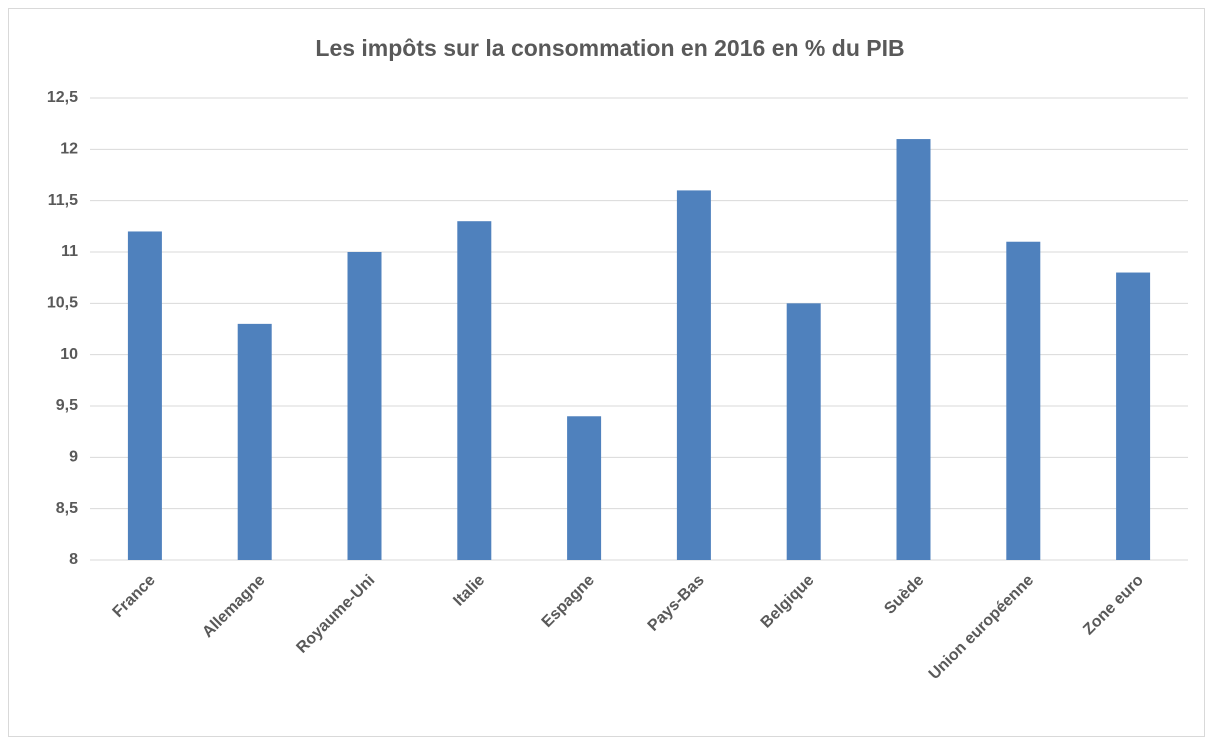 Image resolution: width=1213 pixels, height=745 pixels. Describe the element at coordinates (73, 457) in the screenshot. I see `y-tick-label: 9` at that location.